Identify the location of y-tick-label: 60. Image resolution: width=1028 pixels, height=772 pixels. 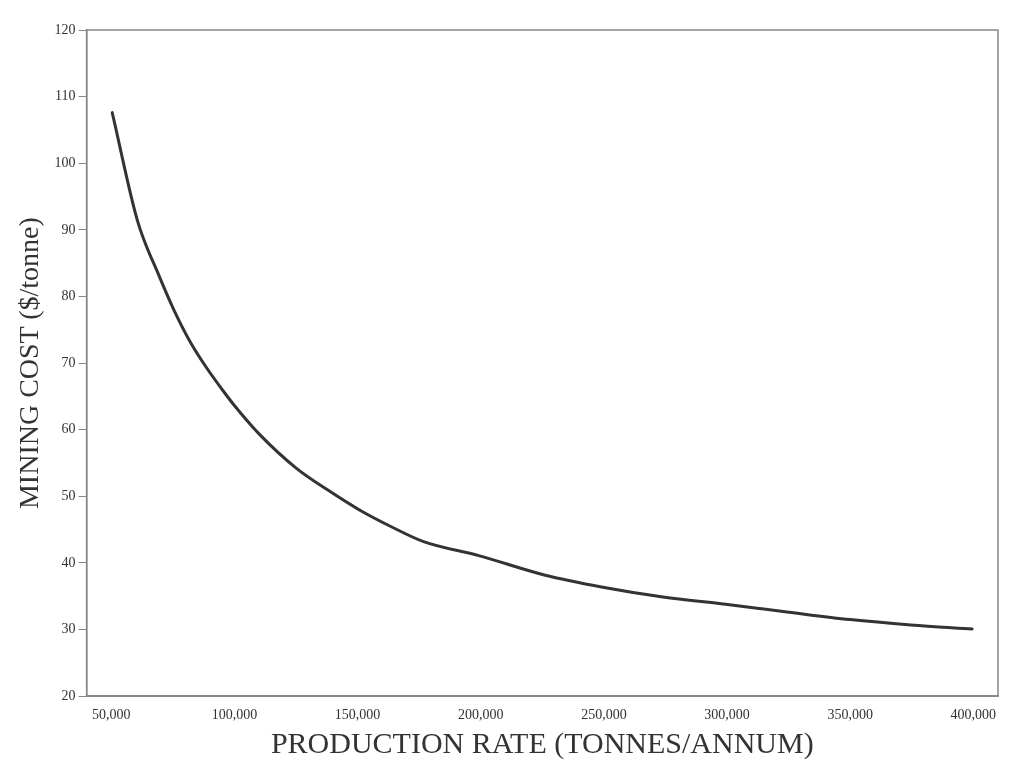
(68, 429).